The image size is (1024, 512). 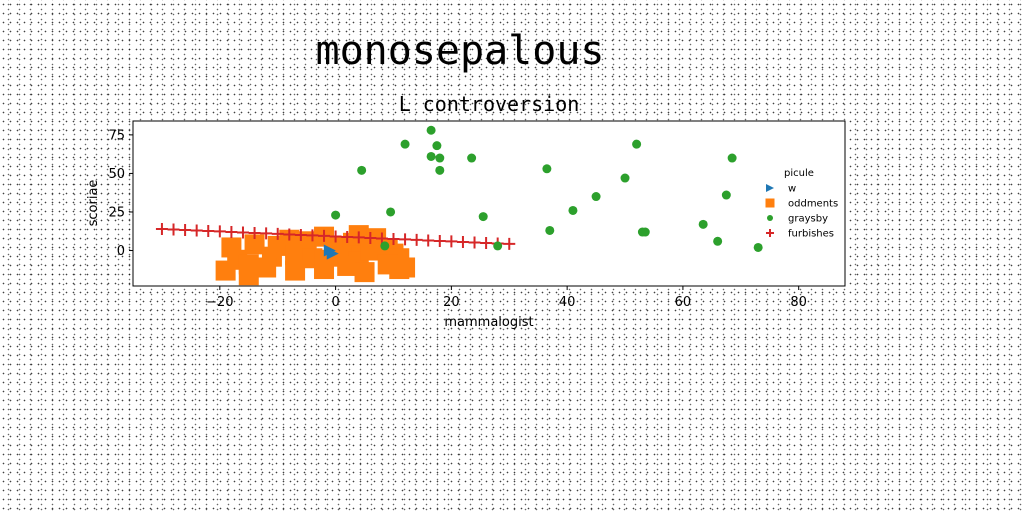 I want to click on y-tick-label: 75, so click(x=116, y=135).